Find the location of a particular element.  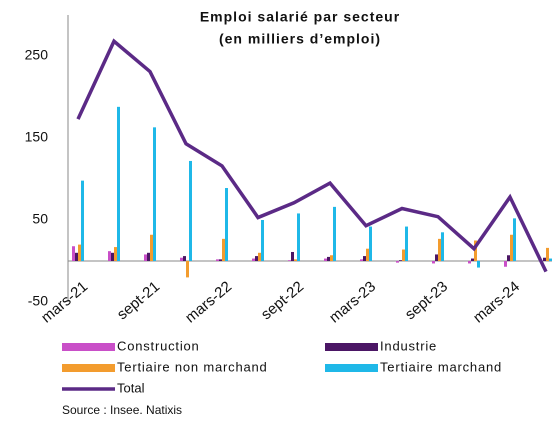

legend-label: Construction is located at coordinates (158, 345).